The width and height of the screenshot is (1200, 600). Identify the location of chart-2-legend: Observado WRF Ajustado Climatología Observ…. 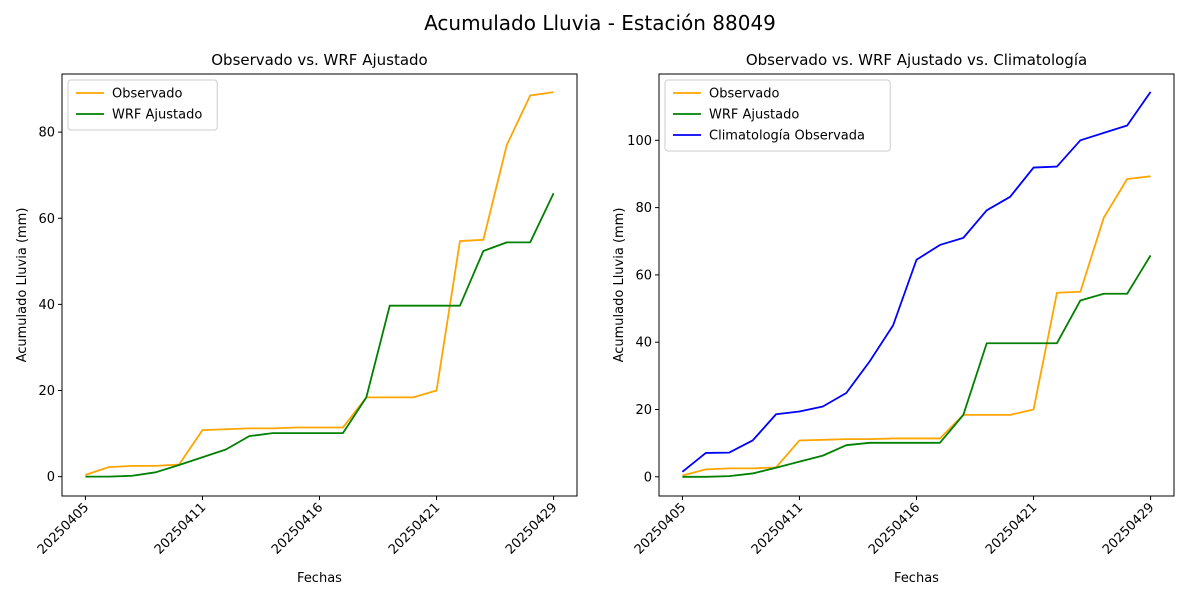
(777, 115).